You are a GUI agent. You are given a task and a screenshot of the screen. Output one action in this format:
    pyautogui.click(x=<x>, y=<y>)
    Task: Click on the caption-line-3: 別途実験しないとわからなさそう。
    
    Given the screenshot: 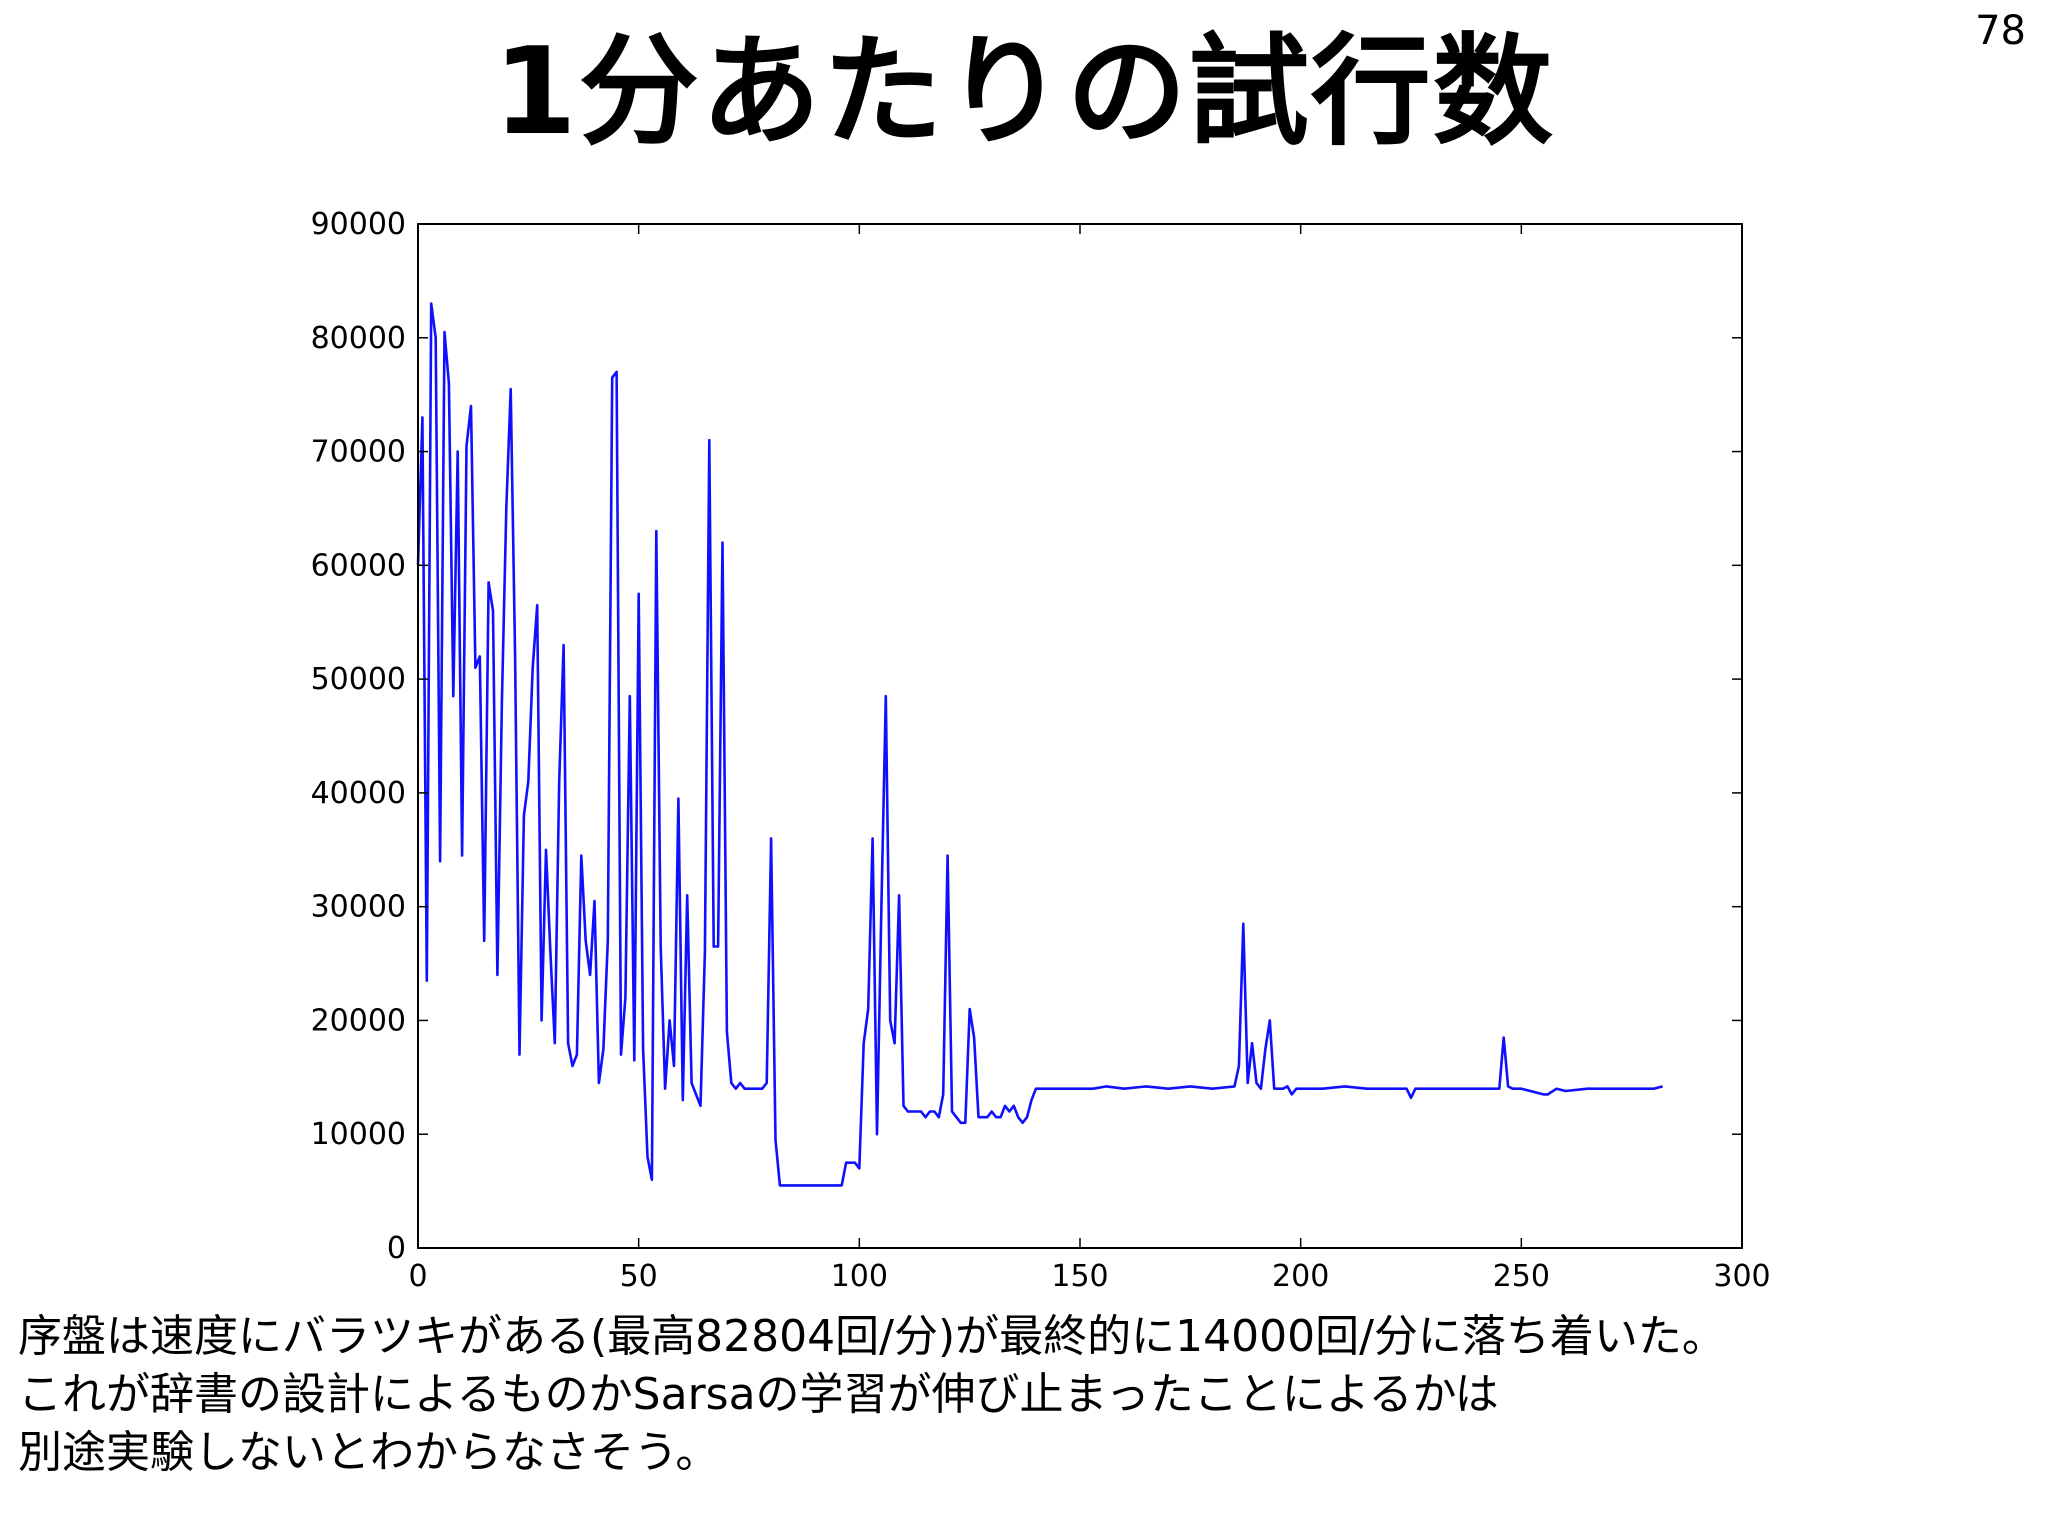 What is the action you would take?
    pyautogui.click(x=369, y=1452)
    